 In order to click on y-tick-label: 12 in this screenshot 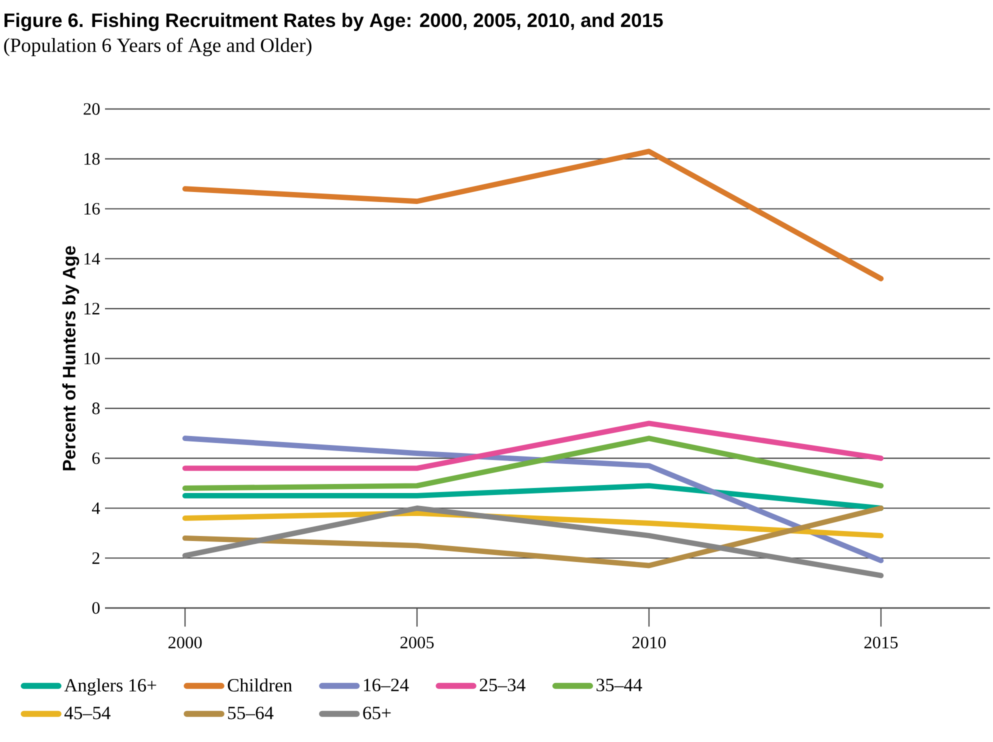, I will do `click(92, 308)`.